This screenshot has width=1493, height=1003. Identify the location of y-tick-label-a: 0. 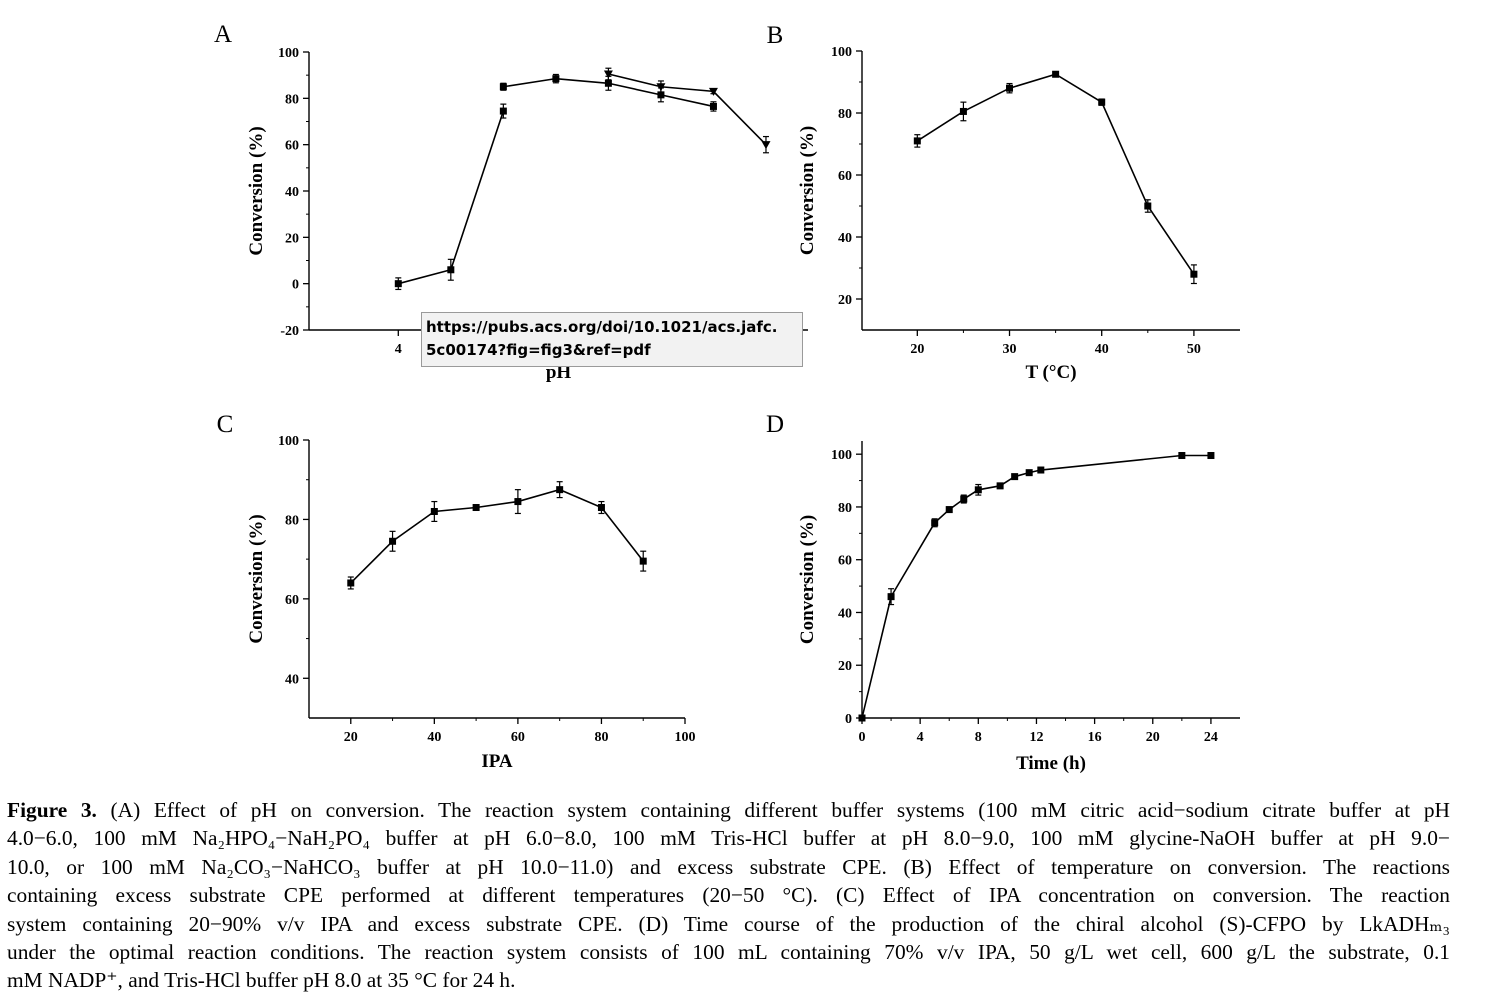
(295, 285).